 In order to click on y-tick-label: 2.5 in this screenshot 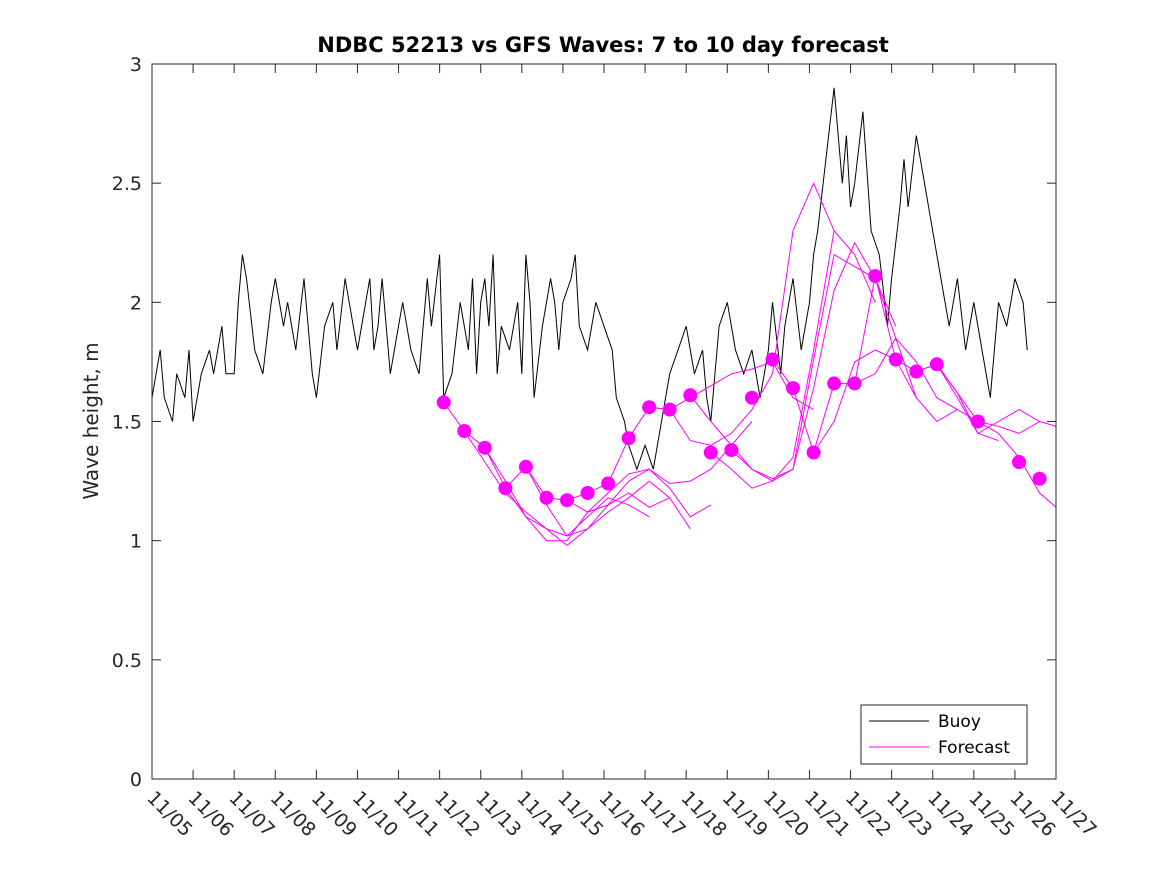, I will do `click(127, 184)`.